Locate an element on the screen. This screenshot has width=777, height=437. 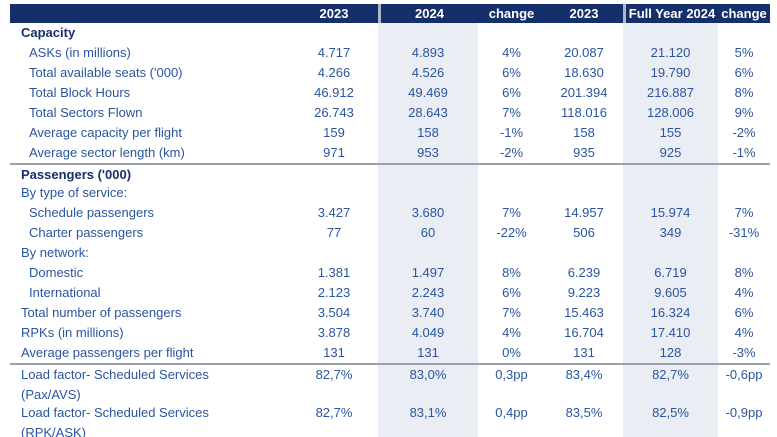
cell-fy2023: 118.016 is located at coordinates (584, 112).